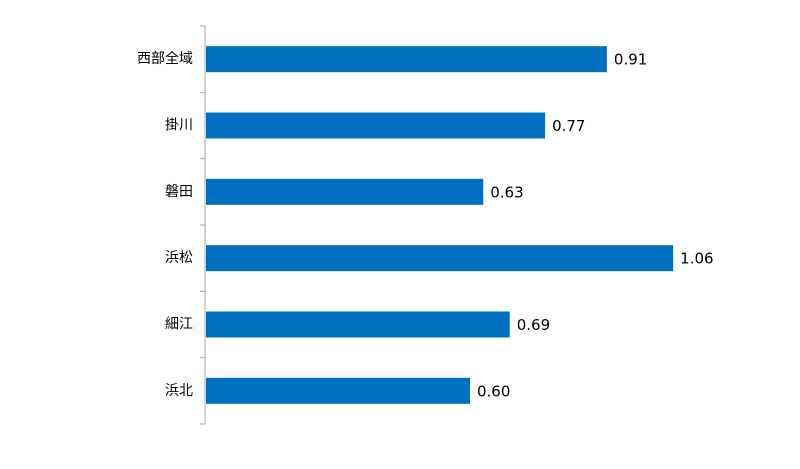 The height and width of the screenshot is (469, 800). What do you see at coordinates (533, 325) in the screenshot?
I see `value-label: 0.69` at bounding box center [533, 325].